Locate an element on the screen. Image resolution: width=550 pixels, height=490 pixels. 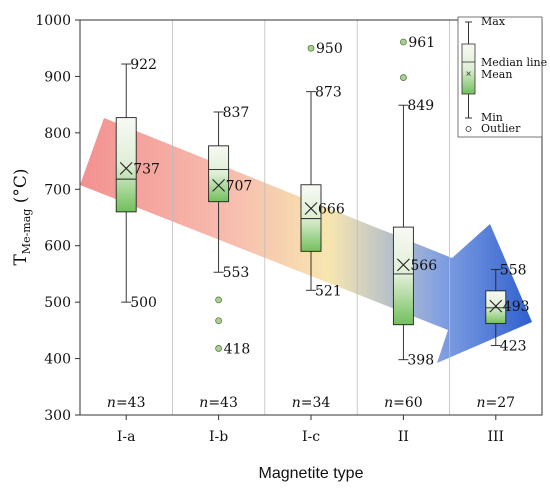
box-I-b is located at coordinates (219, 231).